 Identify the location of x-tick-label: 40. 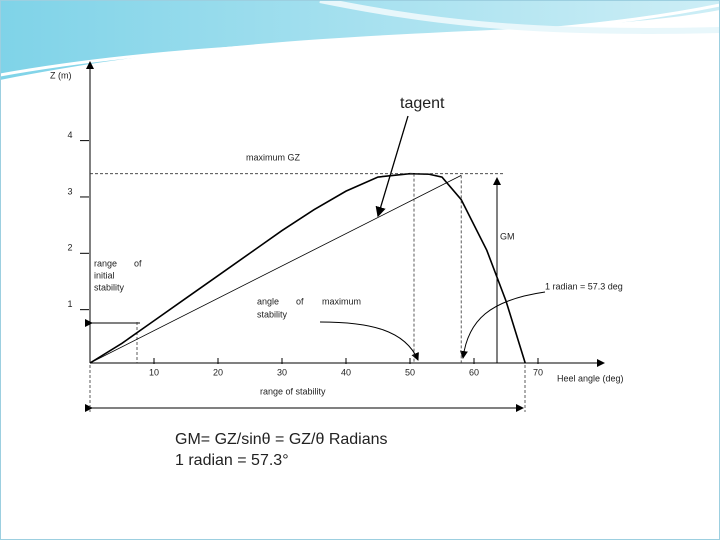
(346, 372).